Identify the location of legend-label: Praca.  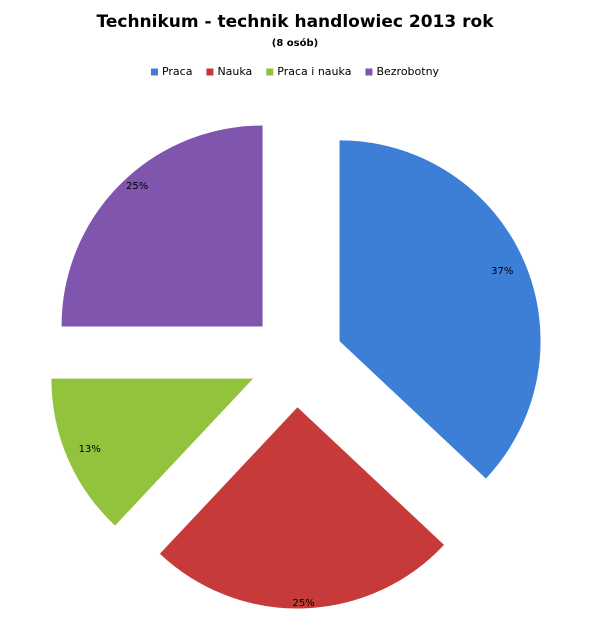
(177, 71).